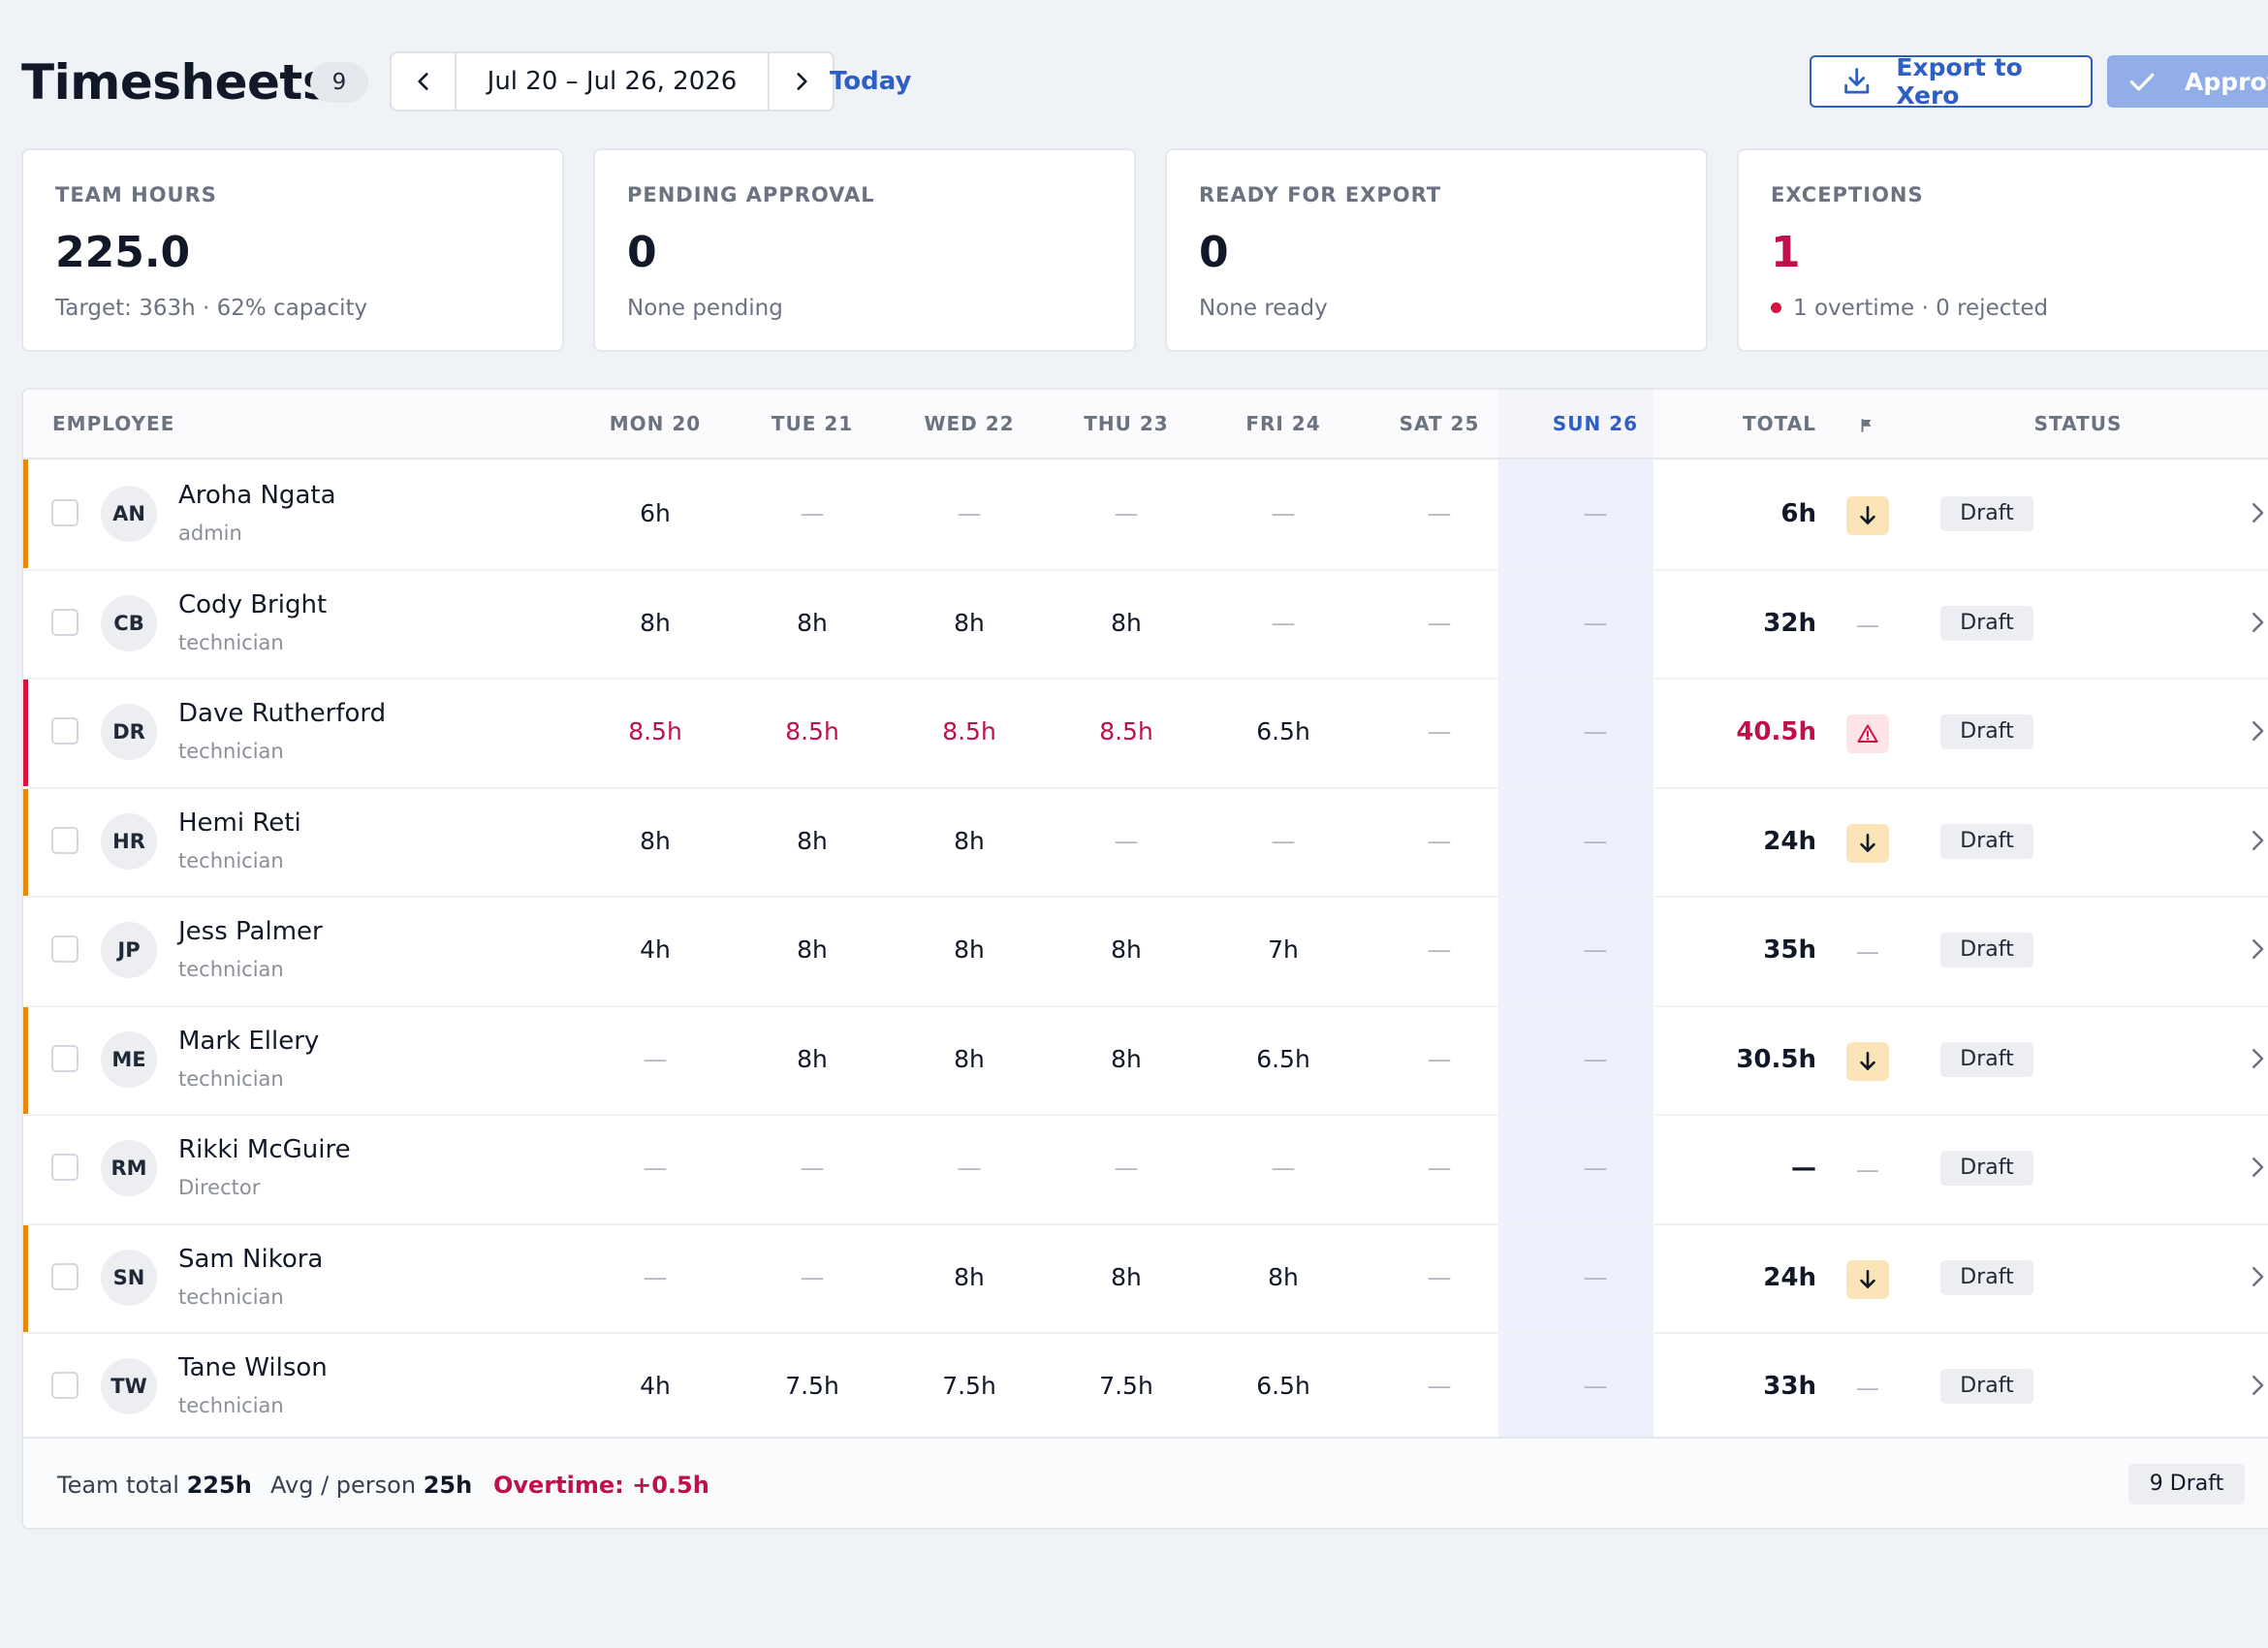 This screenshot has width=2268, height=1648. What do you see at coordinates (257, 495) in the screenshot?
I see `employee-name: Aroha Ngata` at bounding box center [257, 495].